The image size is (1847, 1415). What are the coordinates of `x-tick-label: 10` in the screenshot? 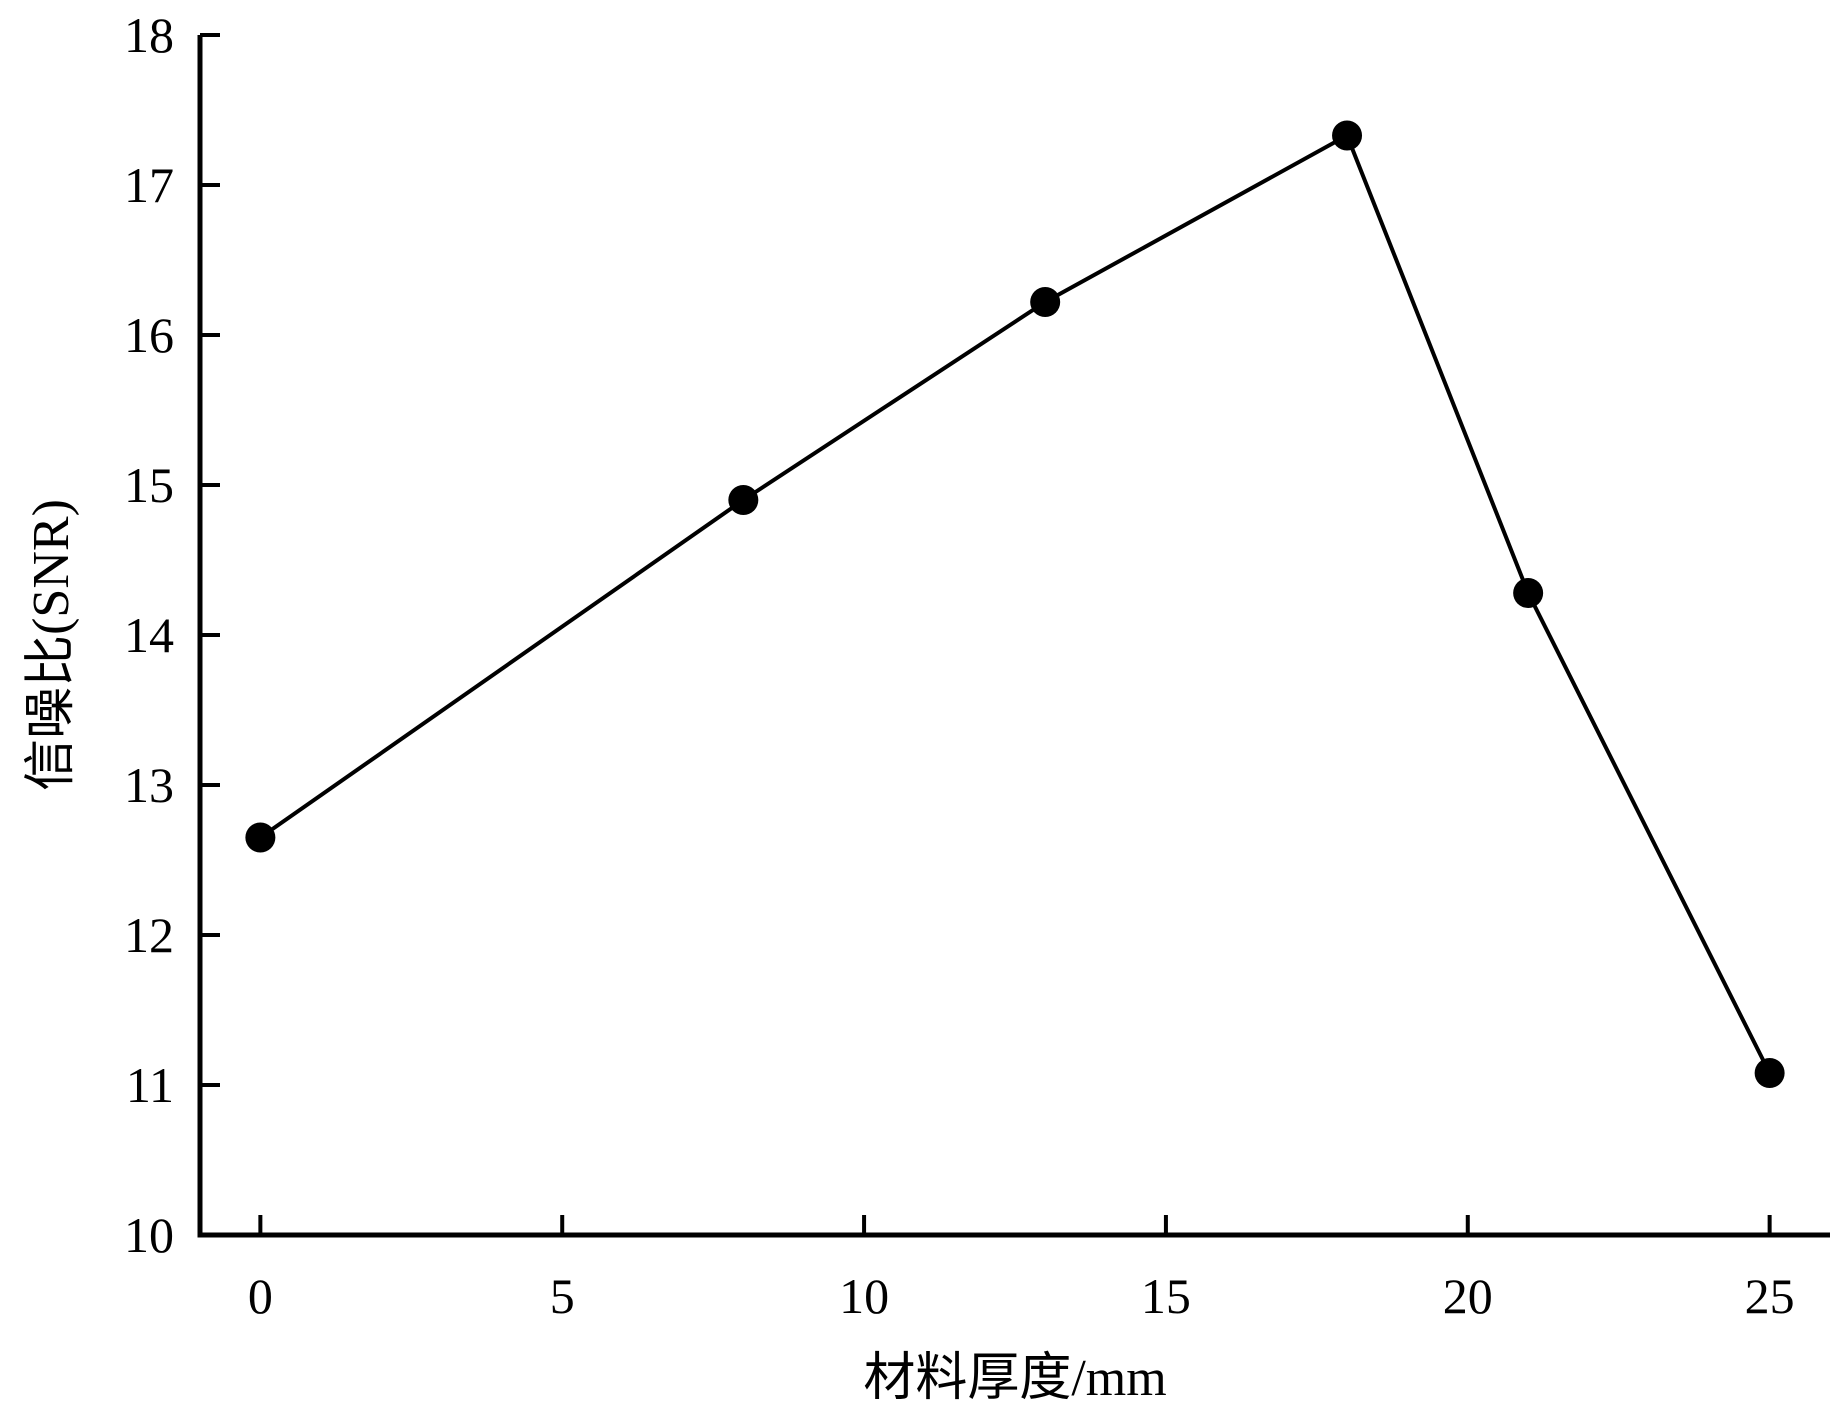 It's located at (864, 1296).